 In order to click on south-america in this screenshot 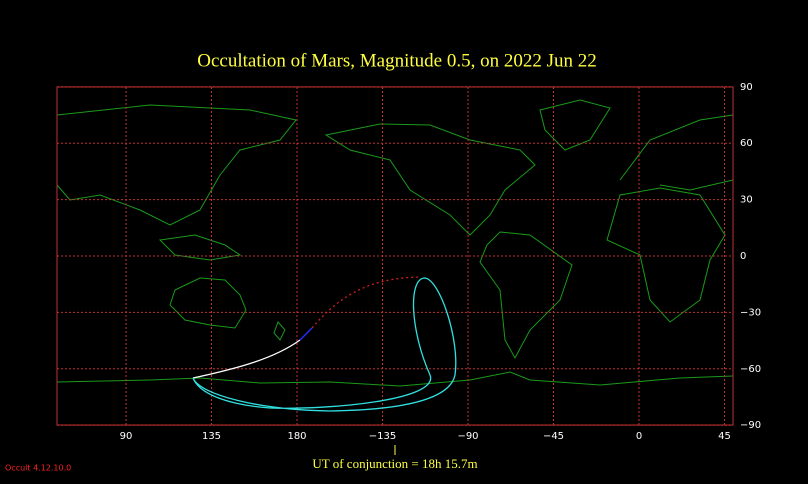, I will do `click(526, 295)`.